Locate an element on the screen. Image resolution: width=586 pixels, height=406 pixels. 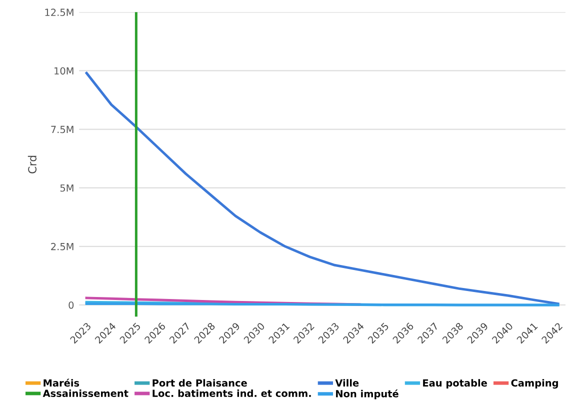
legend-label: Ville is located at coordinates (347, 383).